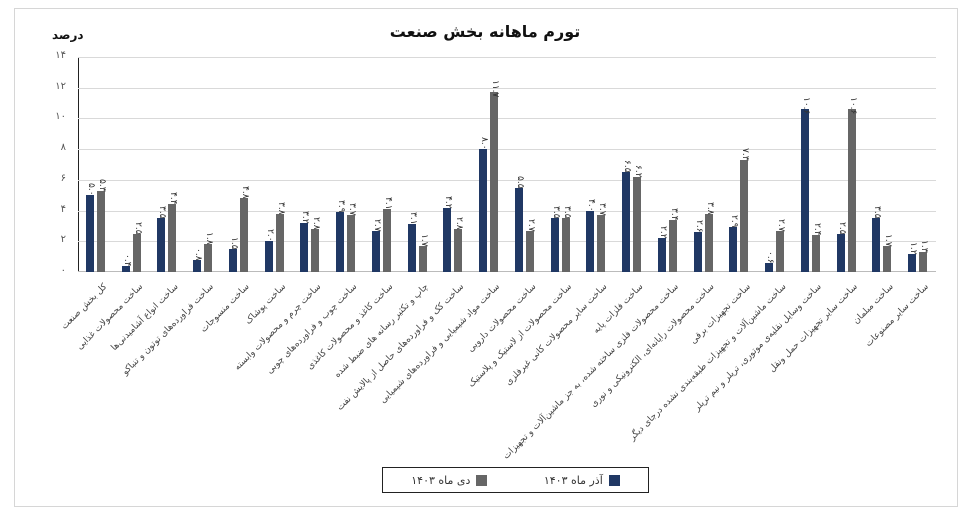 This screenshot has width=970, height=525. I want to click on legend-label-dey: دی ماه ۱۴۰۳, so click(441, 480).